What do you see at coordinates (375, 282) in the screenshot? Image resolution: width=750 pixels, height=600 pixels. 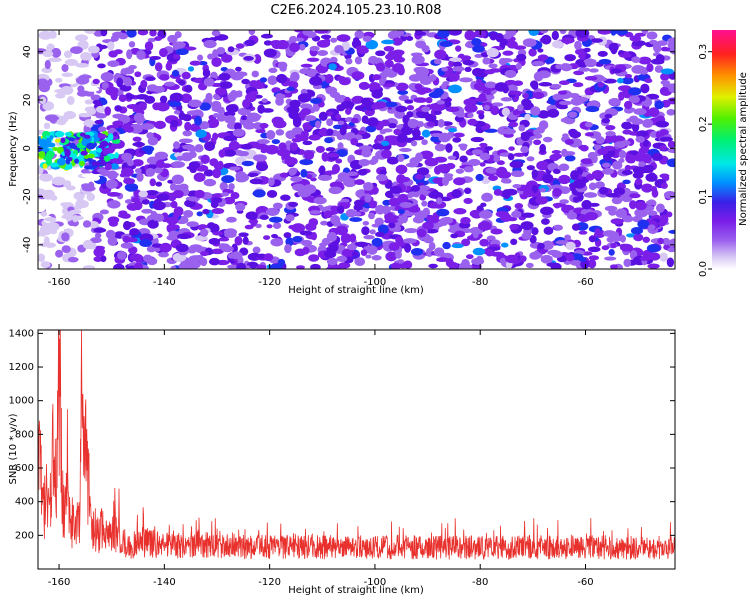 I see `spectrogram-x-tick-label: -100` at bounding box center [375, 282].